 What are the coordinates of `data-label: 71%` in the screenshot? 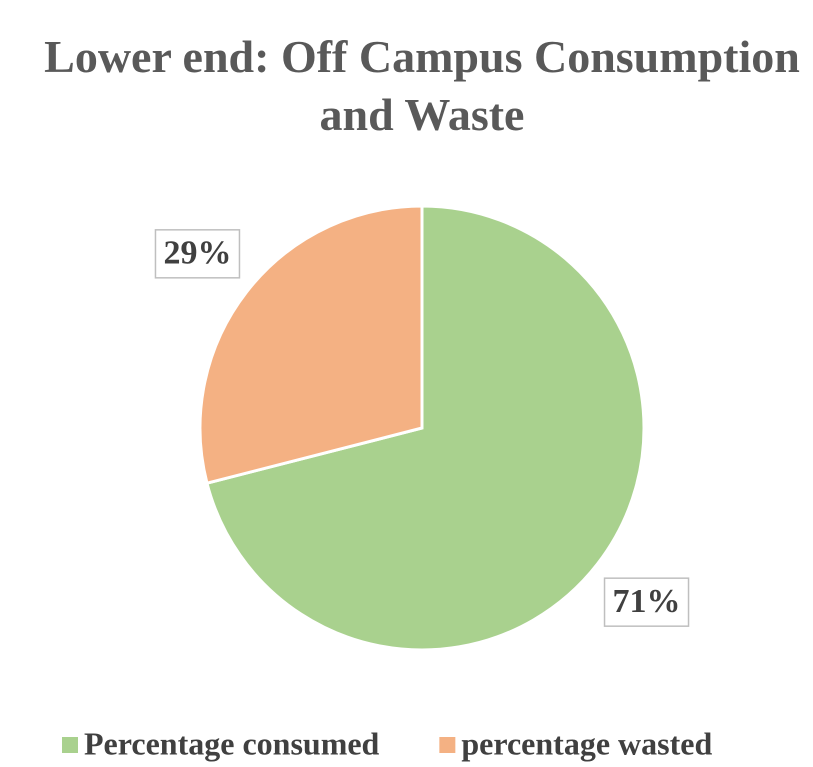 It's located at (647, 601).